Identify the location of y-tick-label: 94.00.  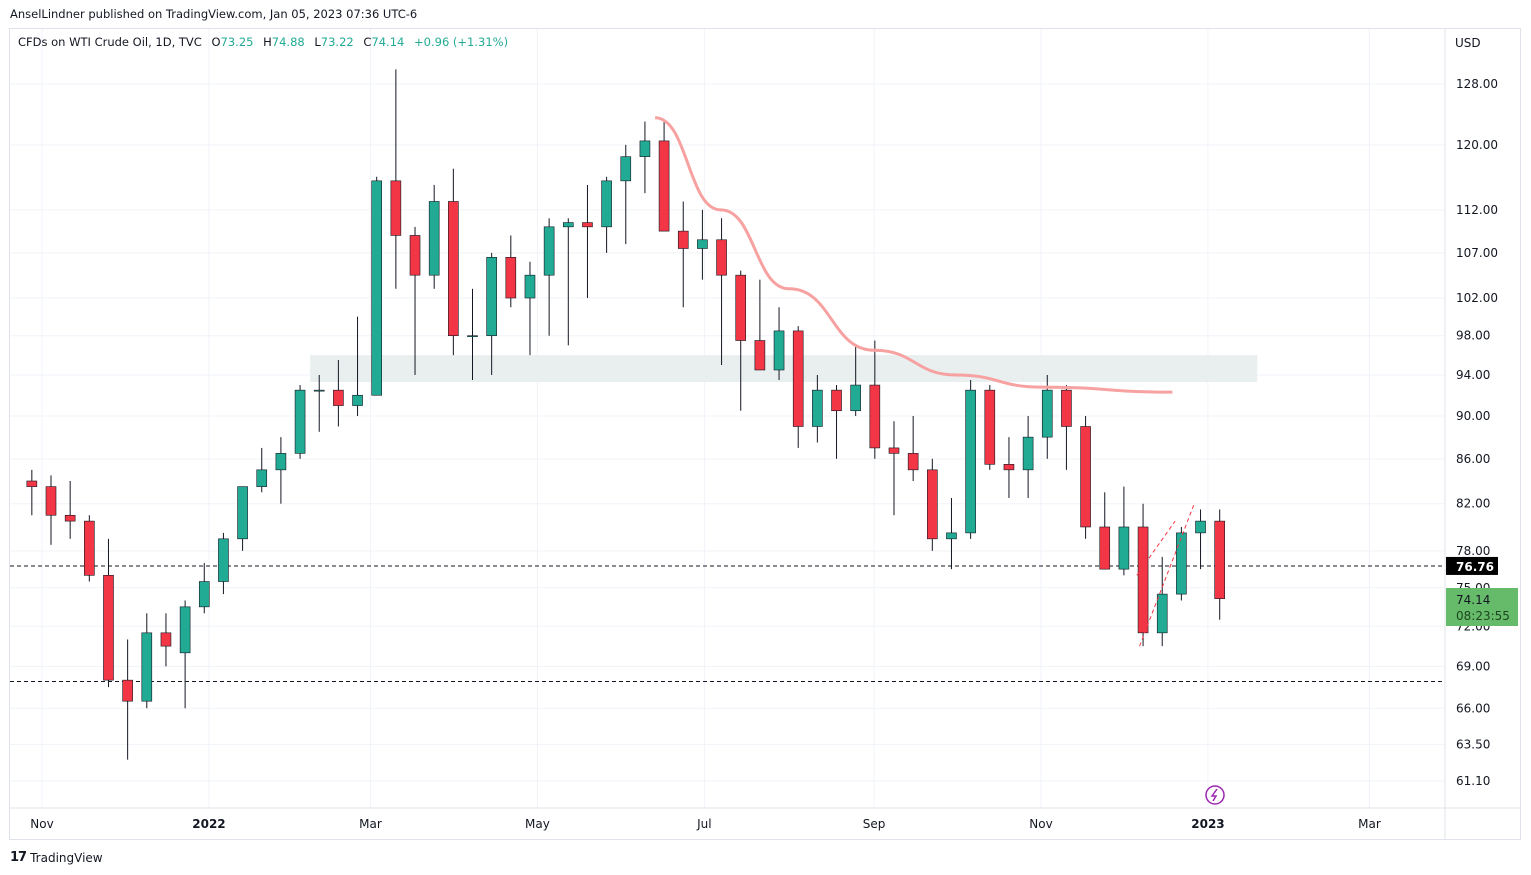
(1473, 375).